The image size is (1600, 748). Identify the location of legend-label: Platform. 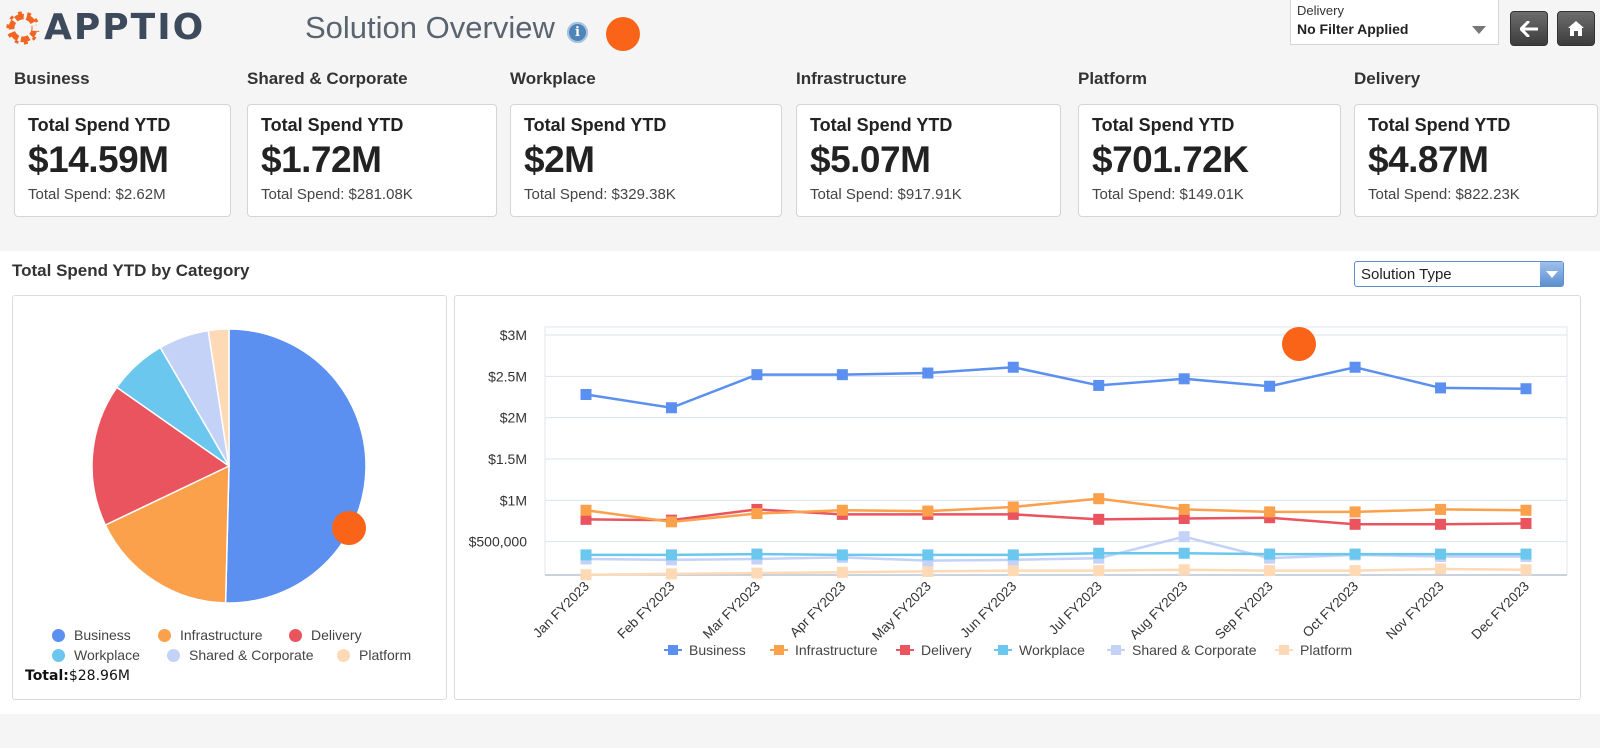
(1326, 650).